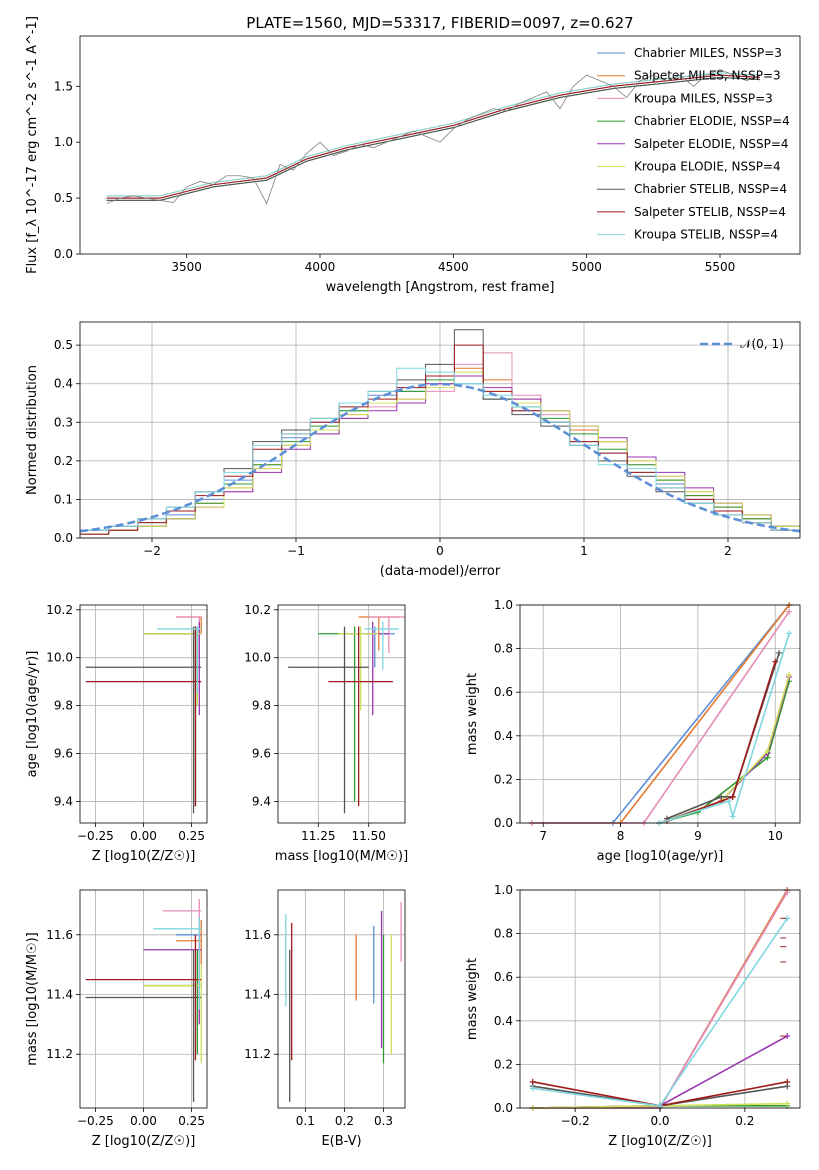  What do you see at coordinates (712, 121) in the screenshot?
I see `legend-label: Chabrier ELODIE, NSSP=4` at bounding box center [712, 121].